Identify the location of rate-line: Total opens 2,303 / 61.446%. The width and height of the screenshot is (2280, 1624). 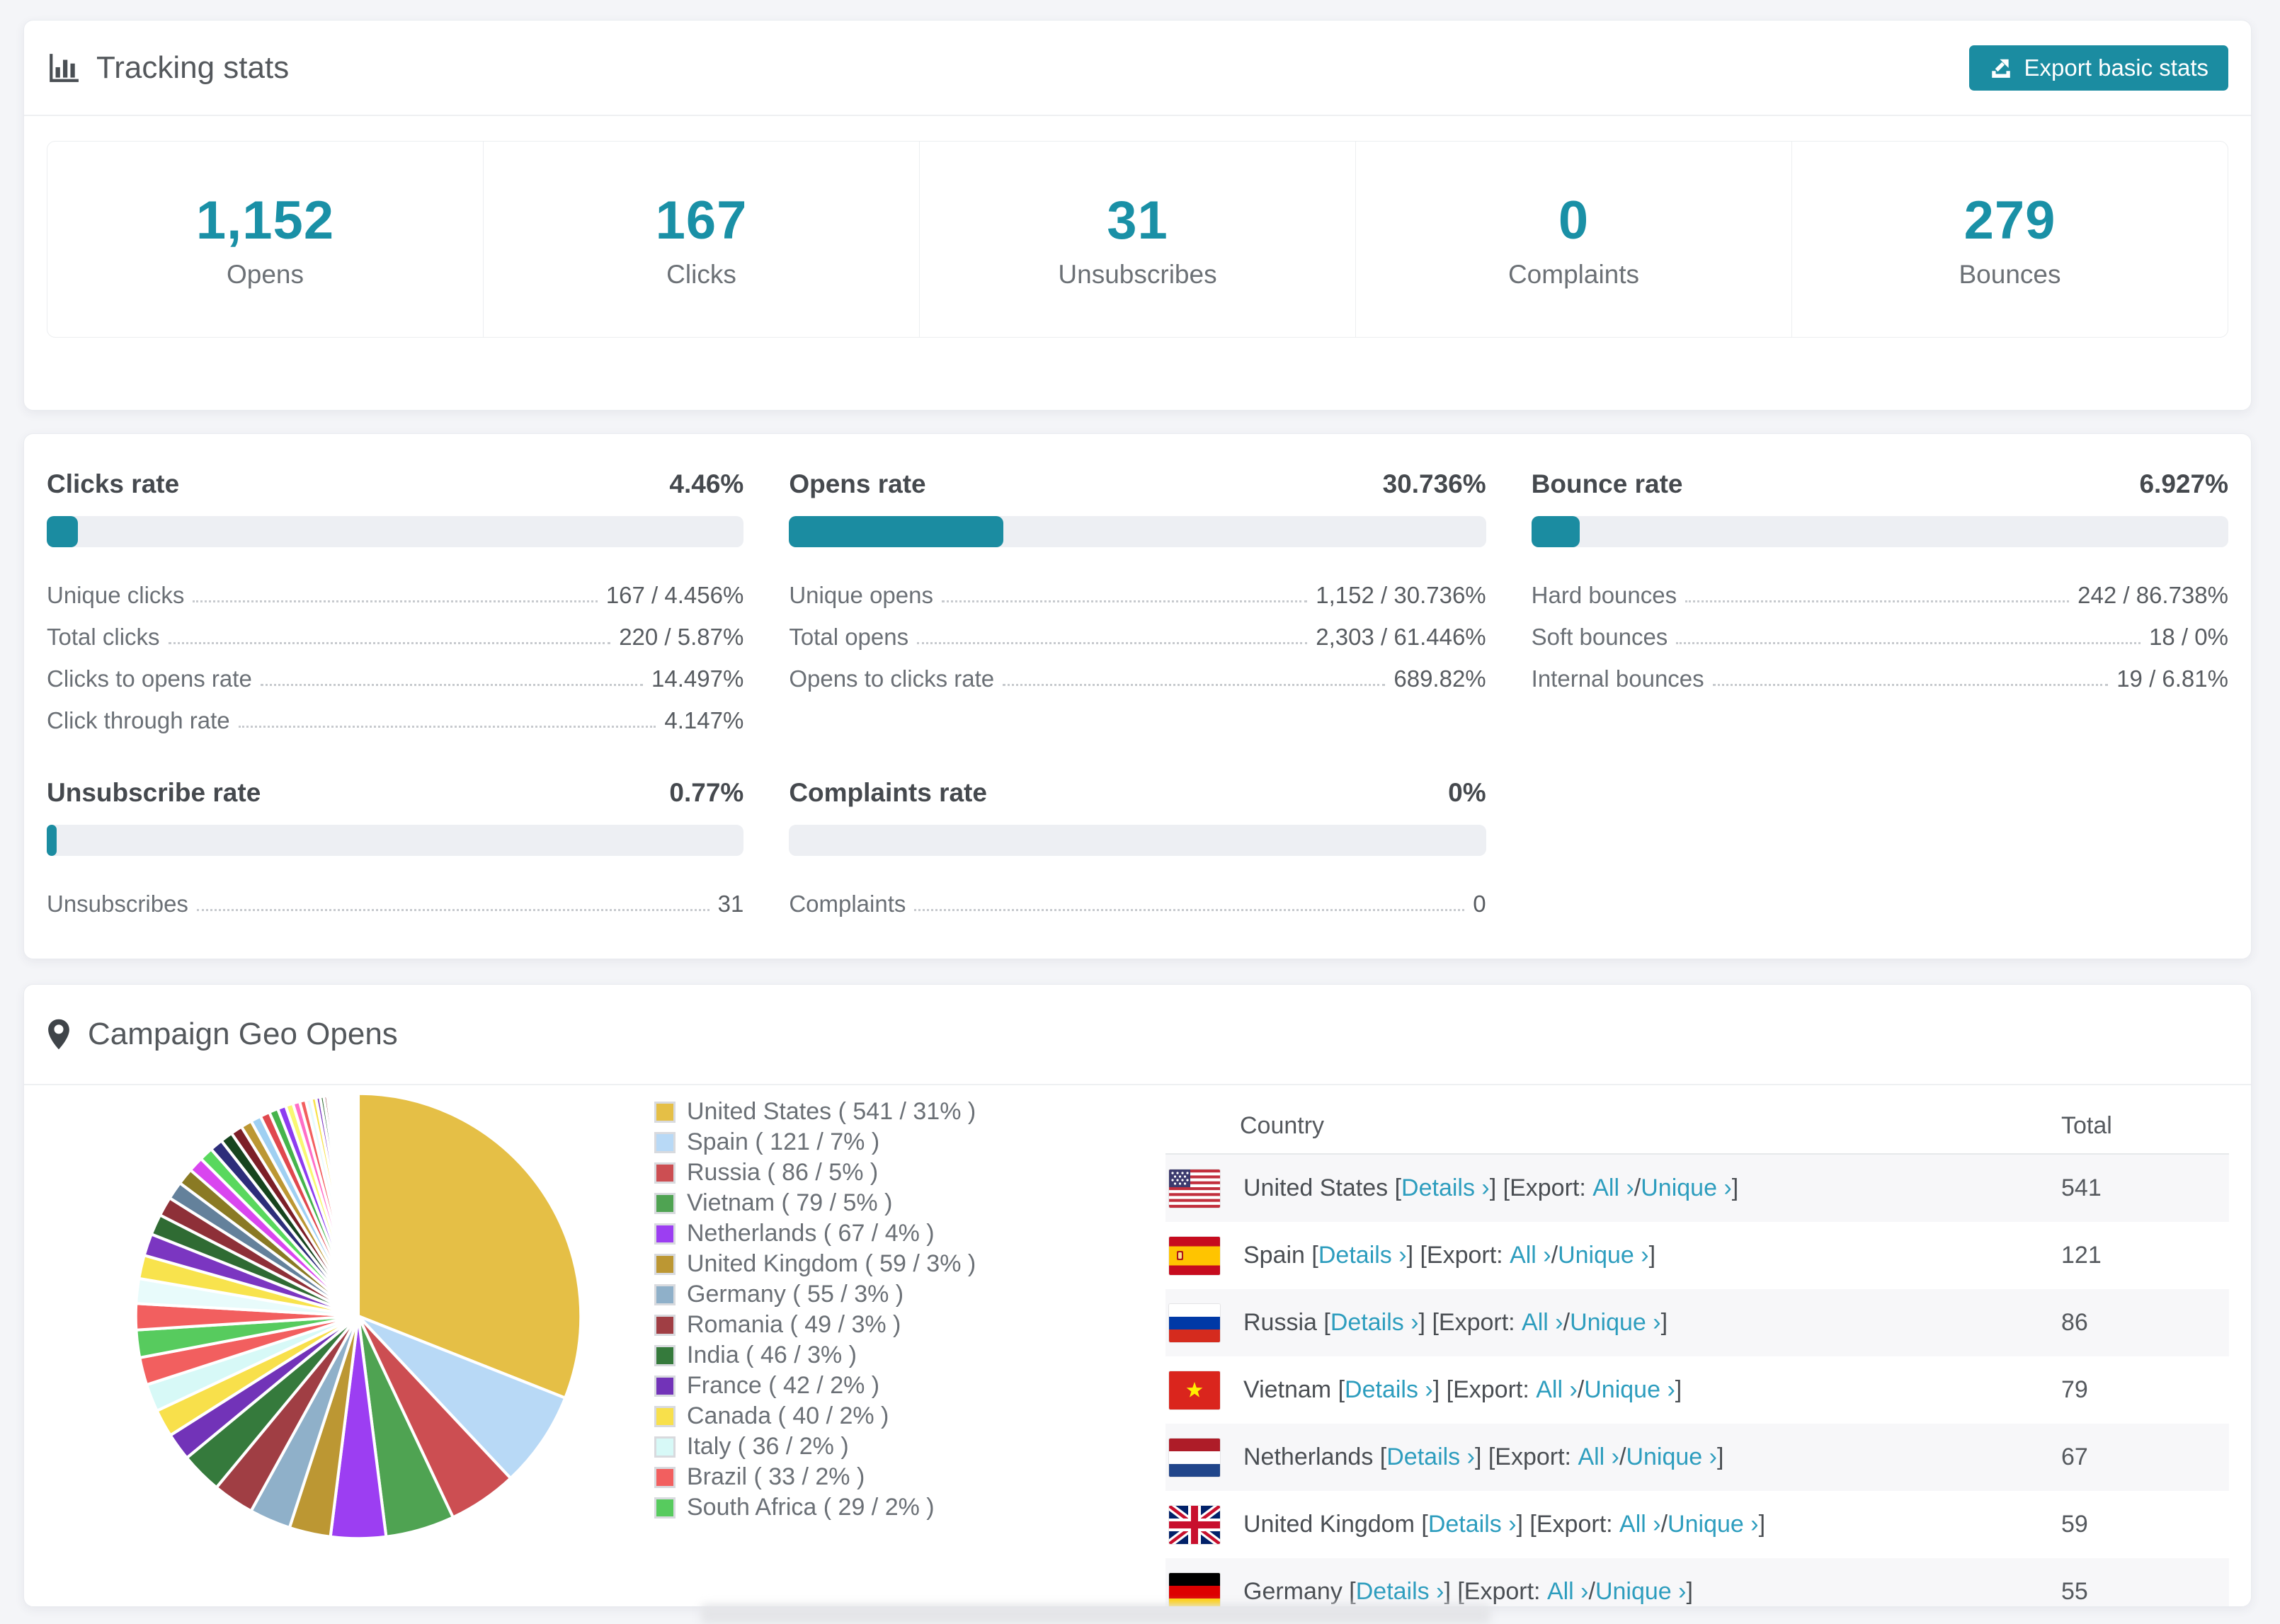
(1137, 637).